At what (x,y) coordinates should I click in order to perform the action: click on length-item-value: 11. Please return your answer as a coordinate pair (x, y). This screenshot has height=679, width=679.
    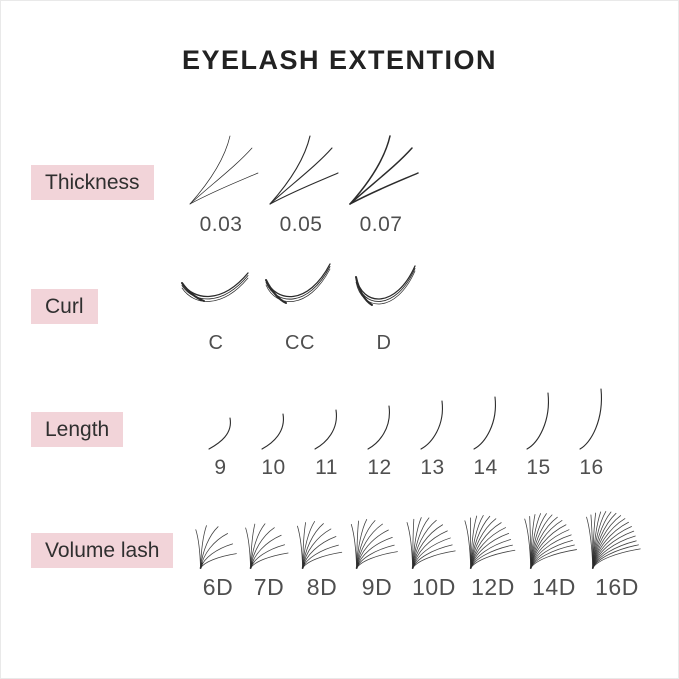
    Looking at the image, I should click on (326, 467).